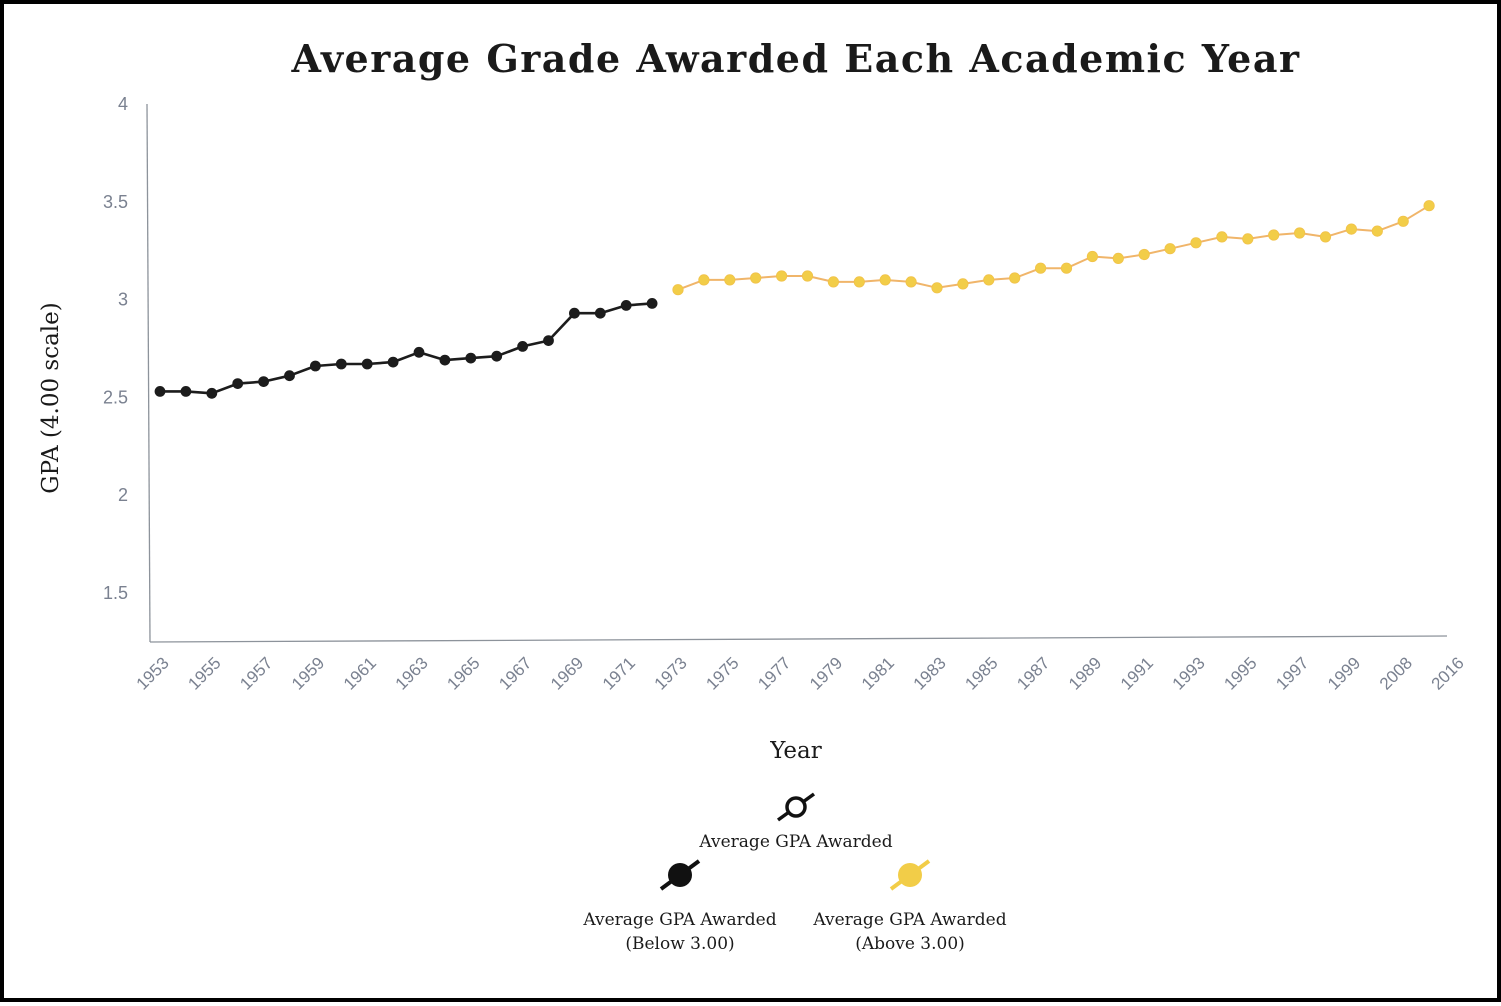 The image size is (1501, 1006). Describe the element at coordinates (123, 495) in the screenshot. I see `y-tick-label: 2` at that location.